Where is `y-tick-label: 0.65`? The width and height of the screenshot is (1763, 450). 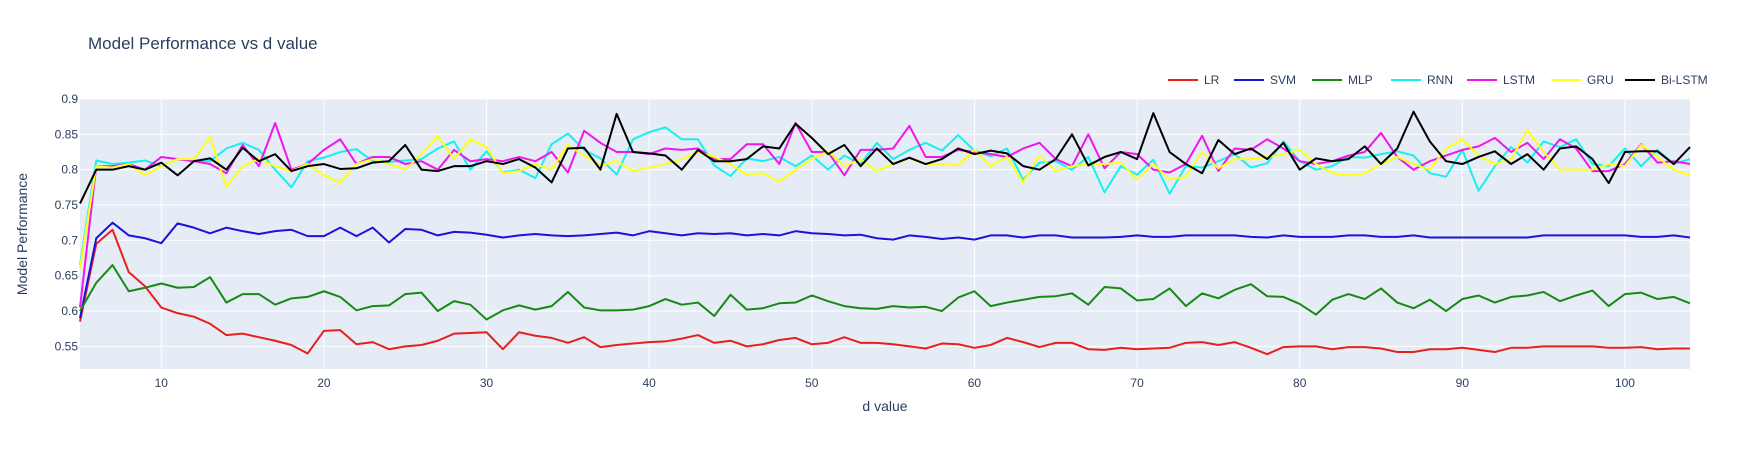 y-tick-label: 0.65 is located at coordinates (67, 276).